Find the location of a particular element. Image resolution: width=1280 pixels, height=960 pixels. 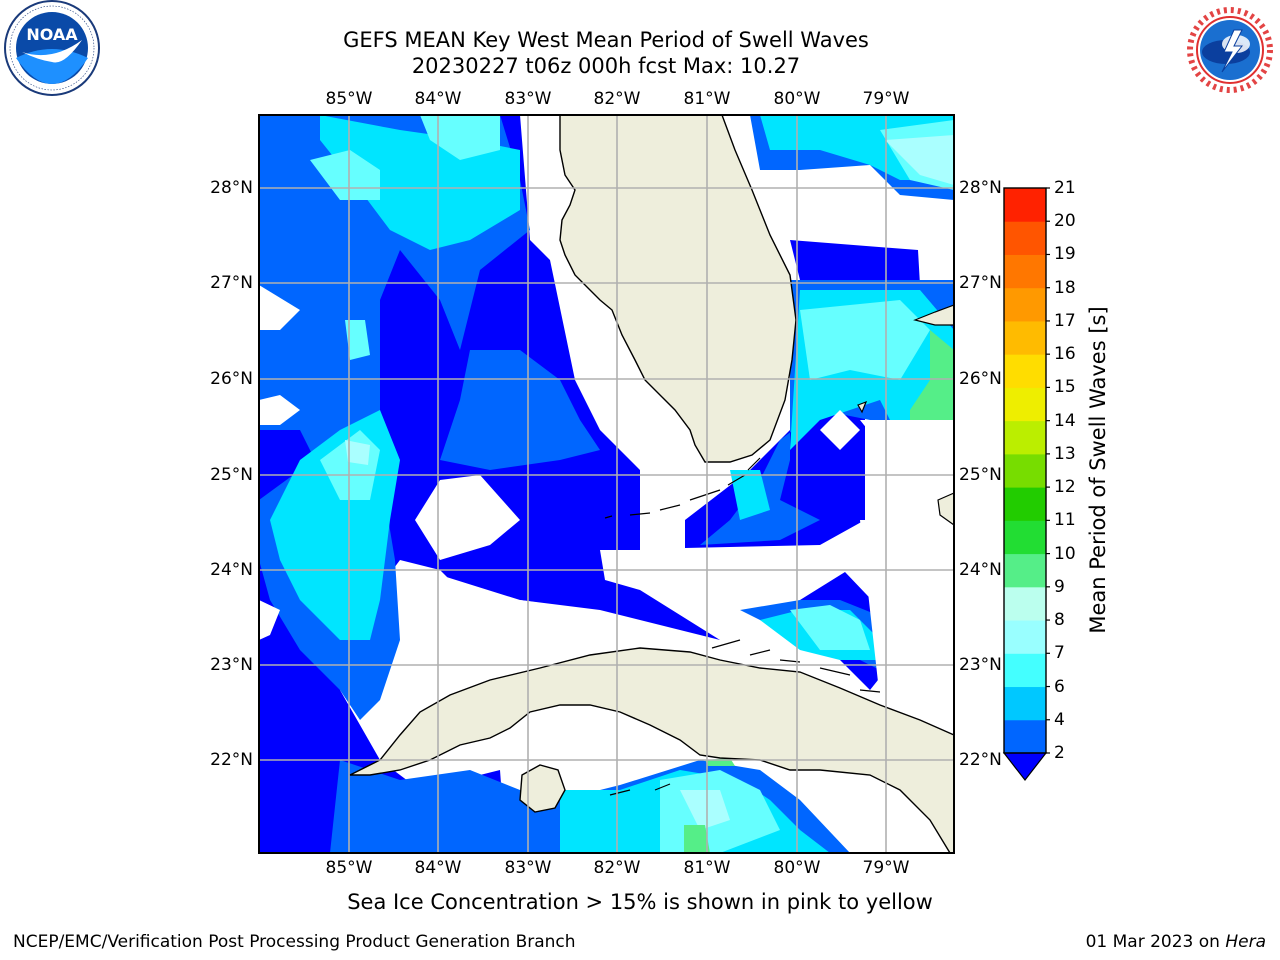

colorbar is located at coordinates (1026, 484).